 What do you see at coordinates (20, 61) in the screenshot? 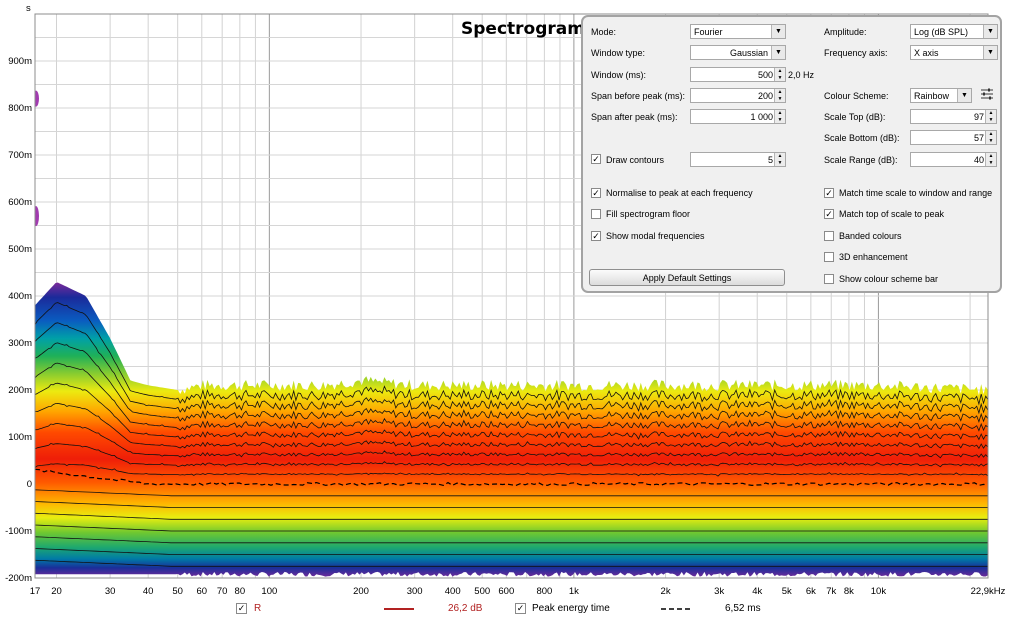
I see `y-tick-label: 900m` at bounding box center [20, 61].